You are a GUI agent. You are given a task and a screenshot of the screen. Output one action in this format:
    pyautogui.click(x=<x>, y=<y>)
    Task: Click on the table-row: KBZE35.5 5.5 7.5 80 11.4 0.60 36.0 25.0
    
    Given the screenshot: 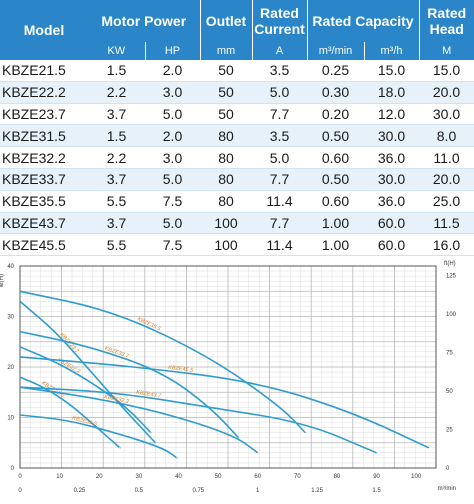 What is the action you would take?
    pyautogui.click(x=237, y=201)
    